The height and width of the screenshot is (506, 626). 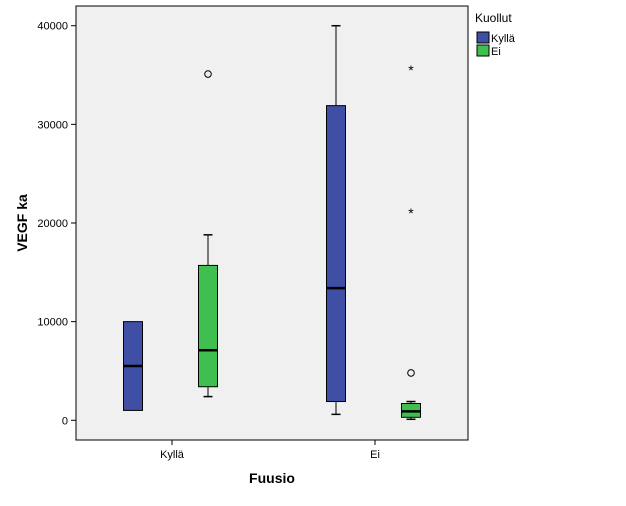 I want to click on x-tick-label: Kyllä, so click(x=172, y=455).